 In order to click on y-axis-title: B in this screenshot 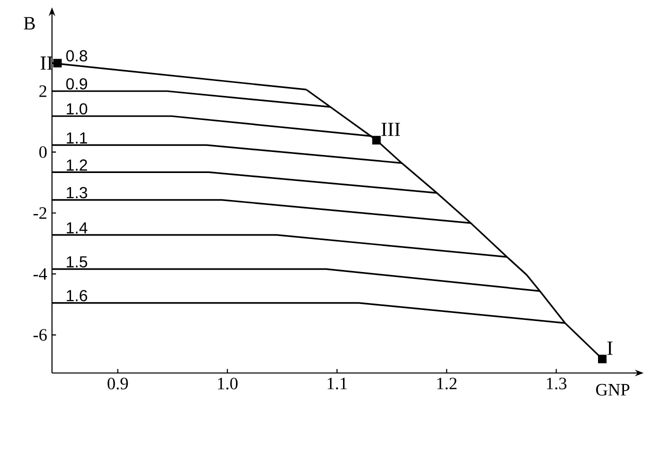, I will do `click(29, 23)`.